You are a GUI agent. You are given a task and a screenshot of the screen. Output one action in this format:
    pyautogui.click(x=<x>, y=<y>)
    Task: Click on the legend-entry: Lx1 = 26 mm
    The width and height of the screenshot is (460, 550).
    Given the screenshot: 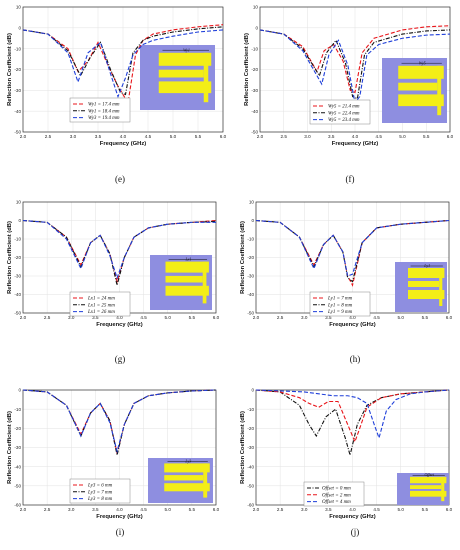 What is the action you would take?
    pyautogui.click(x=101, y=312)
    